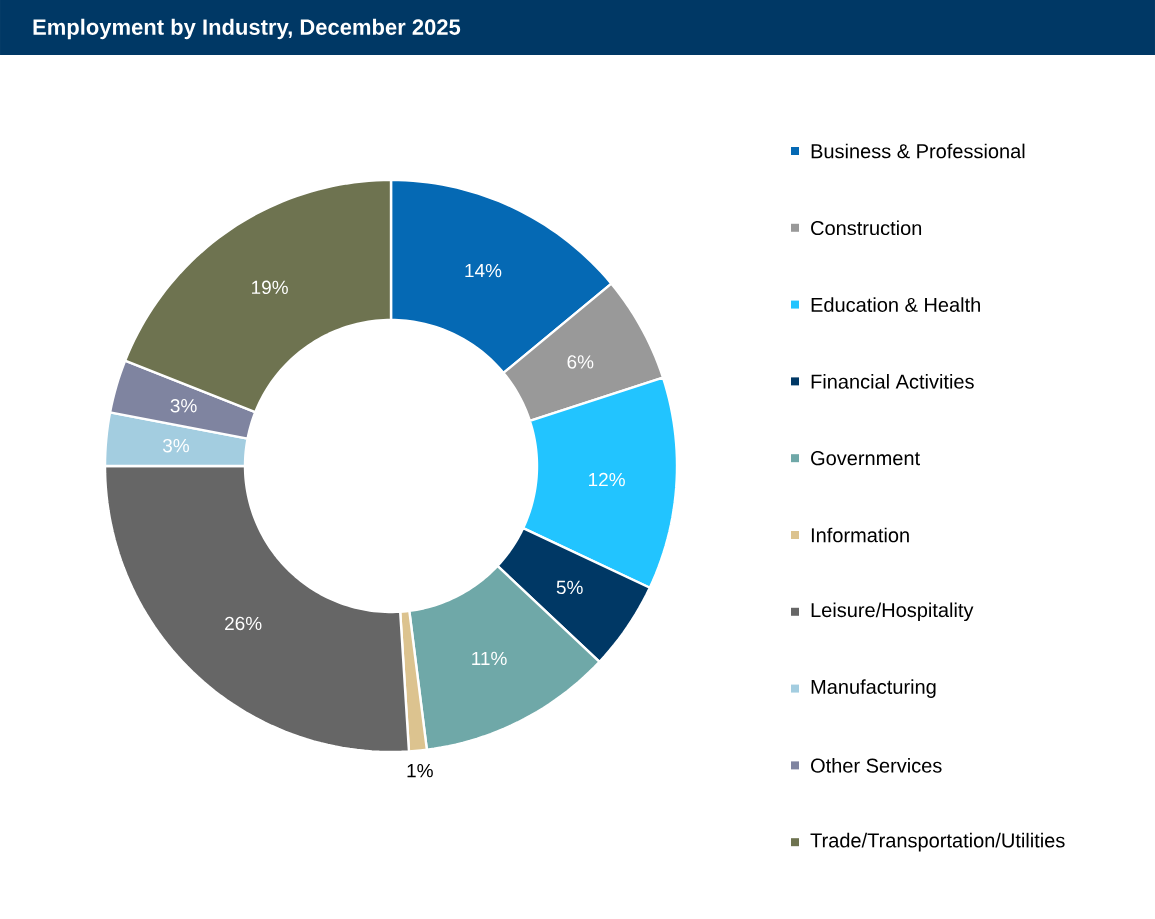 Image resolution: width=1155 pixels, height=919 pixels. What do you see at coordinates (860, 535) in the screenshot?
I see `legend-label: Information` at bounding box center [860, 535].